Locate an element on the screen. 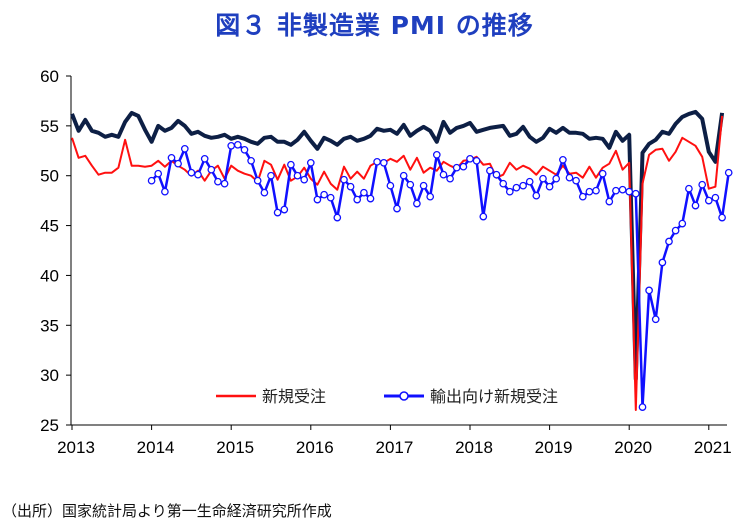  y-tick-label: 25 is located at coordinates (49, 425).